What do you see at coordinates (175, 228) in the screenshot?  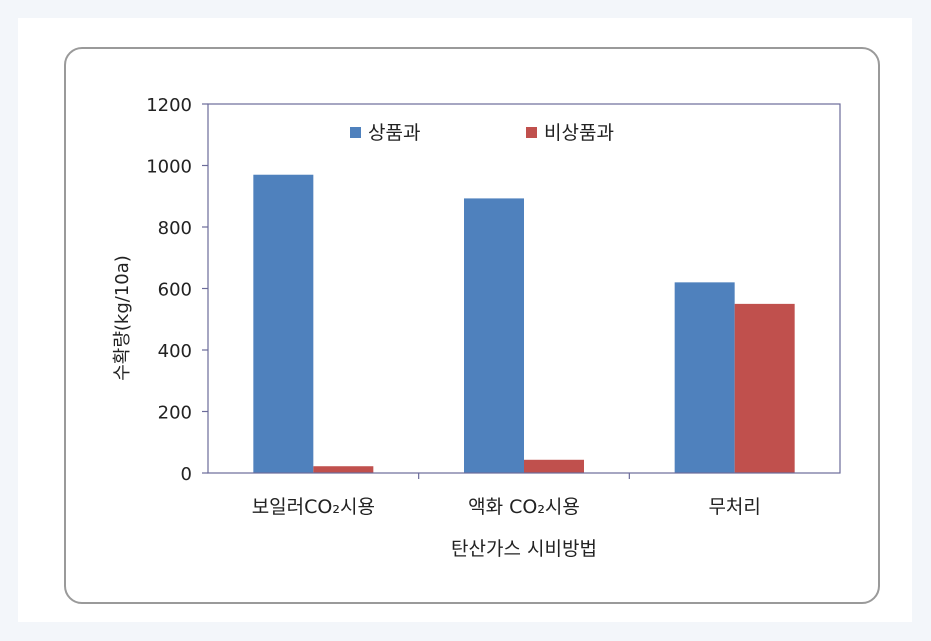 I see `y-tick-label: 800` at bounding box center [175, 228].